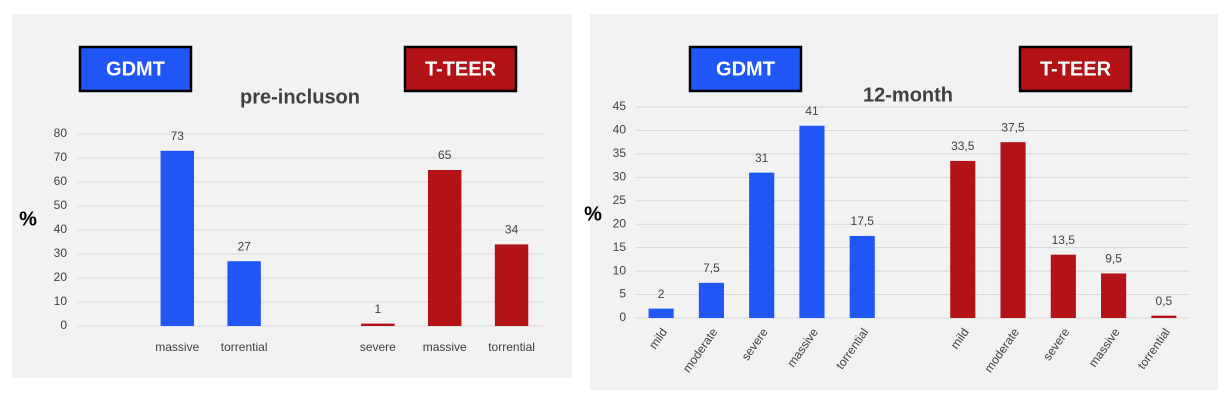  What do you see at coordinates (61, 205) in the screenshot?
I see `y-tick-label: 50` at bounding box center [61, 205].